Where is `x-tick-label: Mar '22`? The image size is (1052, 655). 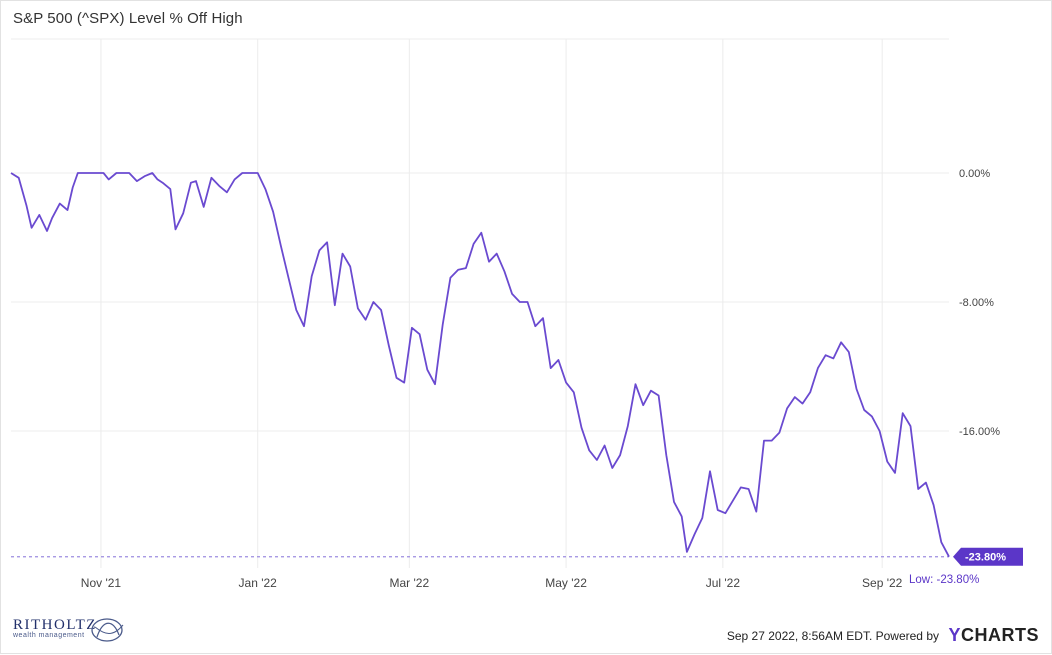 x-tick-label: Mar '22 is located at coordinates (410, 583).